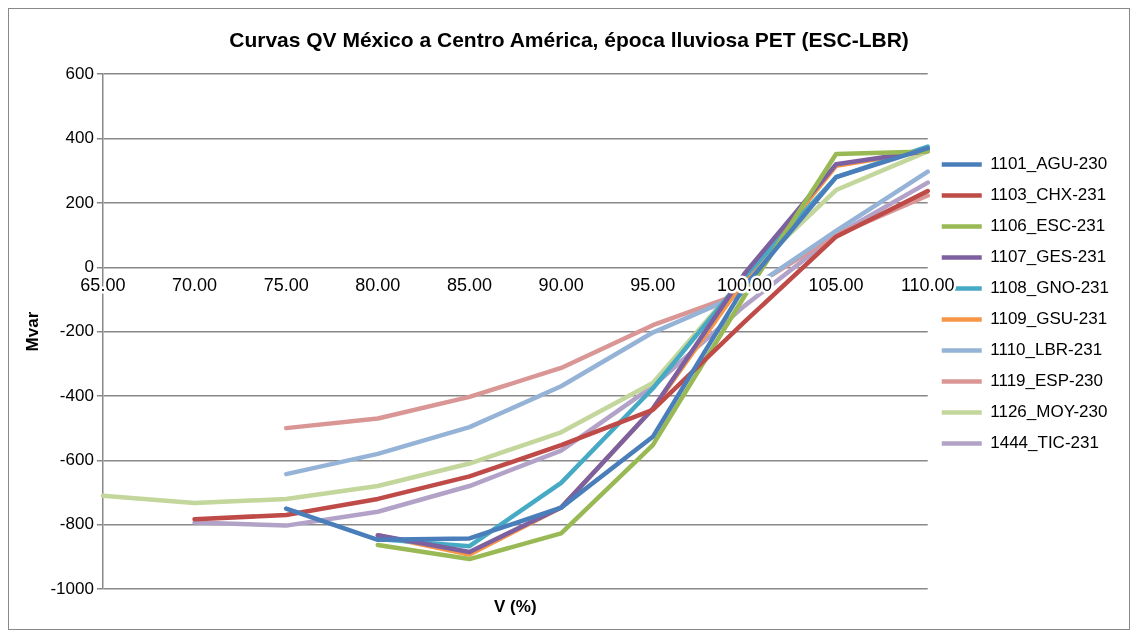 Image resolution: width=1139 pixels, height=636 pixels. Describe the element at coordinates (103, 285) in the screenshot. I see `x-tick-label: 65.00` at that location.